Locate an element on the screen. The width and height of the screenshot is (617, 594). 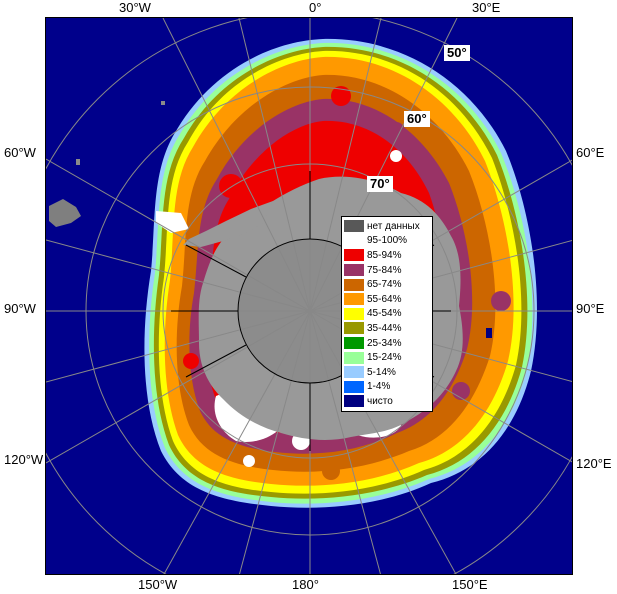
legend-item: 35-44% is located at coordinates (387, 328).